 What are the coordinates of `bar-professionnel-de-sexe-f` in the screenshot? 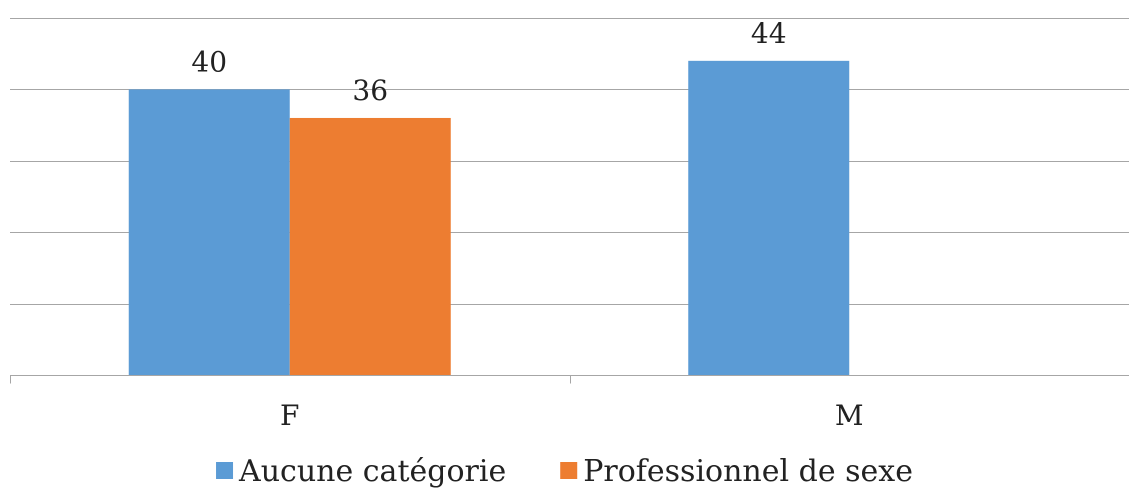 It's located at (370, 246).